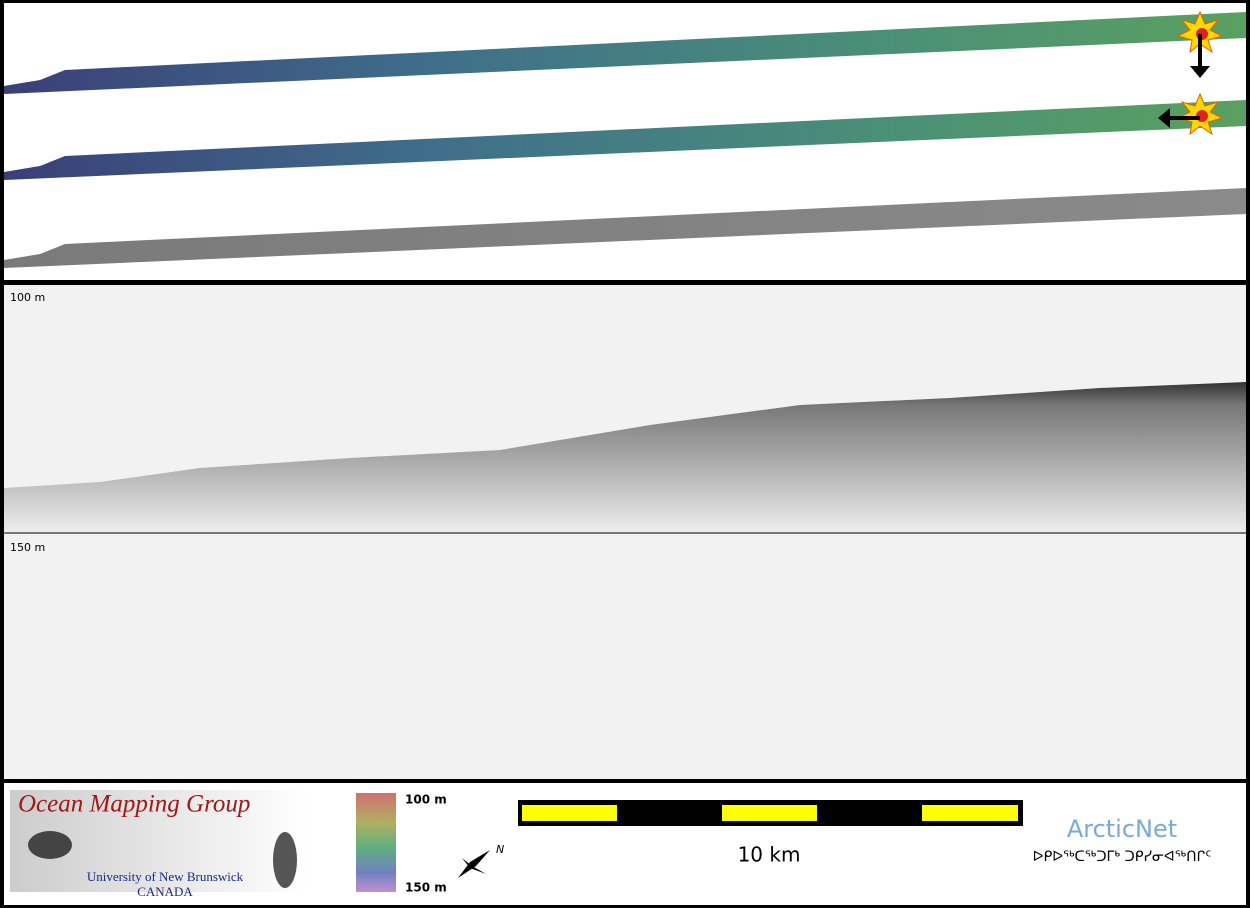 The image size is (1250, 908). I want to click on turn-marker, so click(1191, 114).